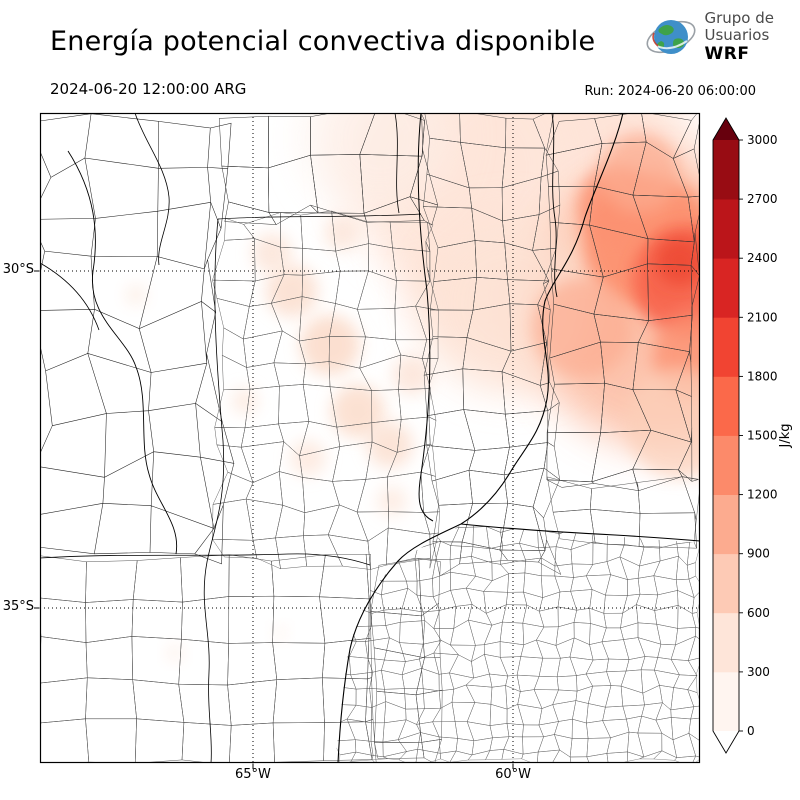  Describe the element at coordinates (214, 490) in the screenshot. I see `border-cordoba-west` at that location.